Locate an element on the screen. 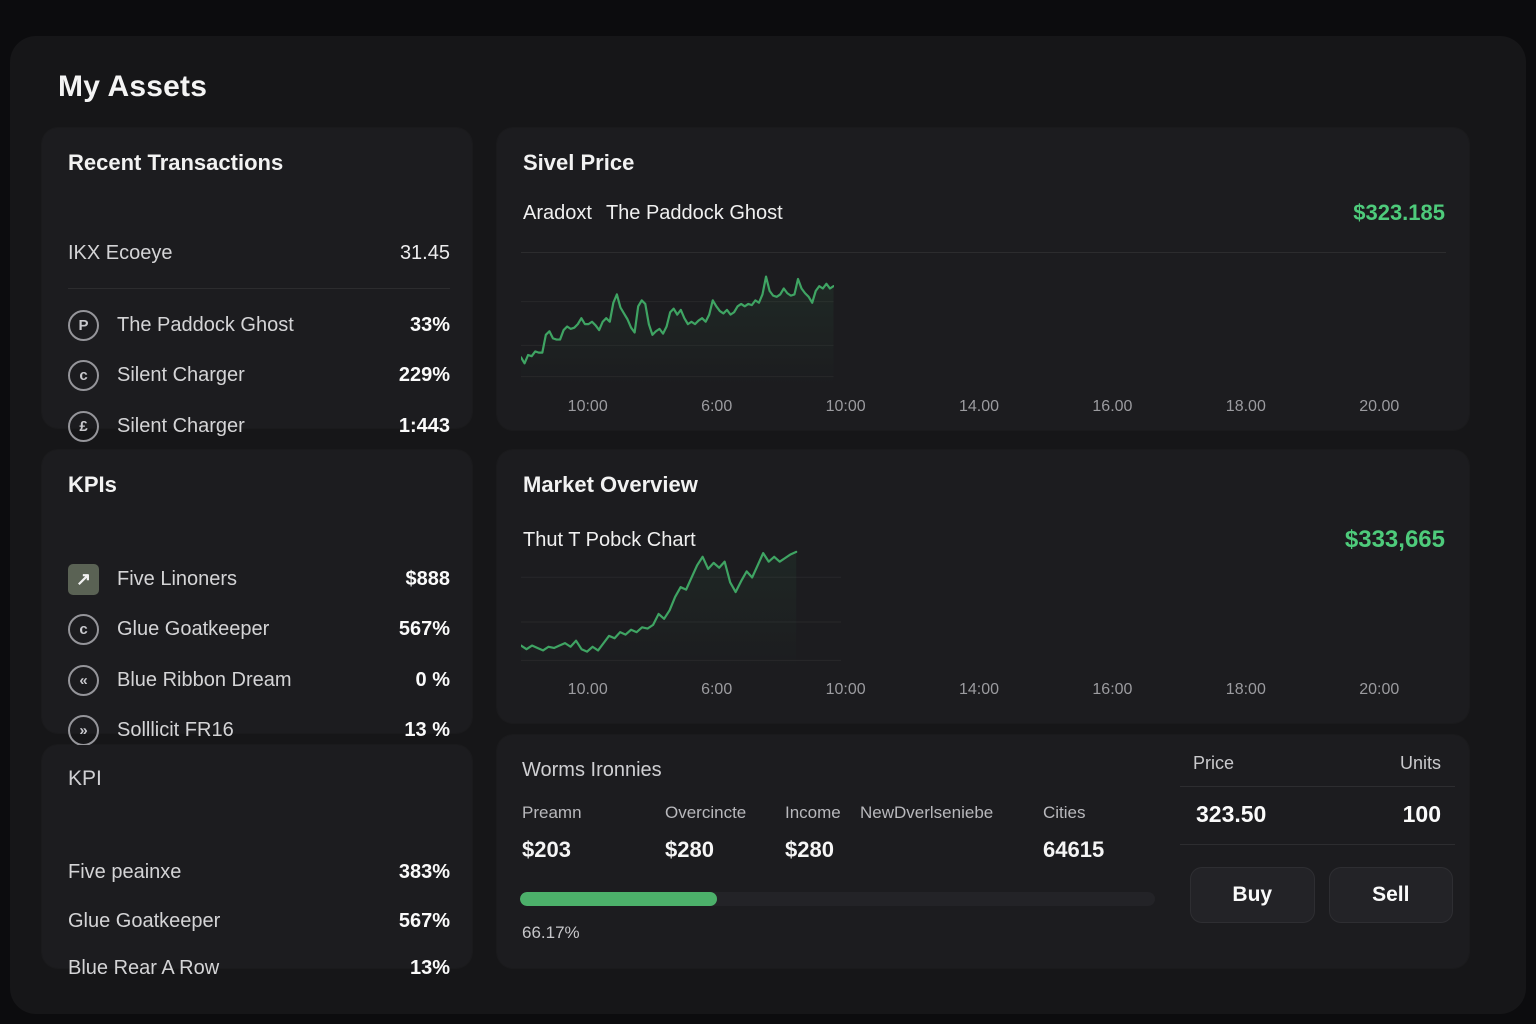 The height and width of the screenshot is (1024, 1536). stat-label: Overcincte is located at coordinates (706, 812).